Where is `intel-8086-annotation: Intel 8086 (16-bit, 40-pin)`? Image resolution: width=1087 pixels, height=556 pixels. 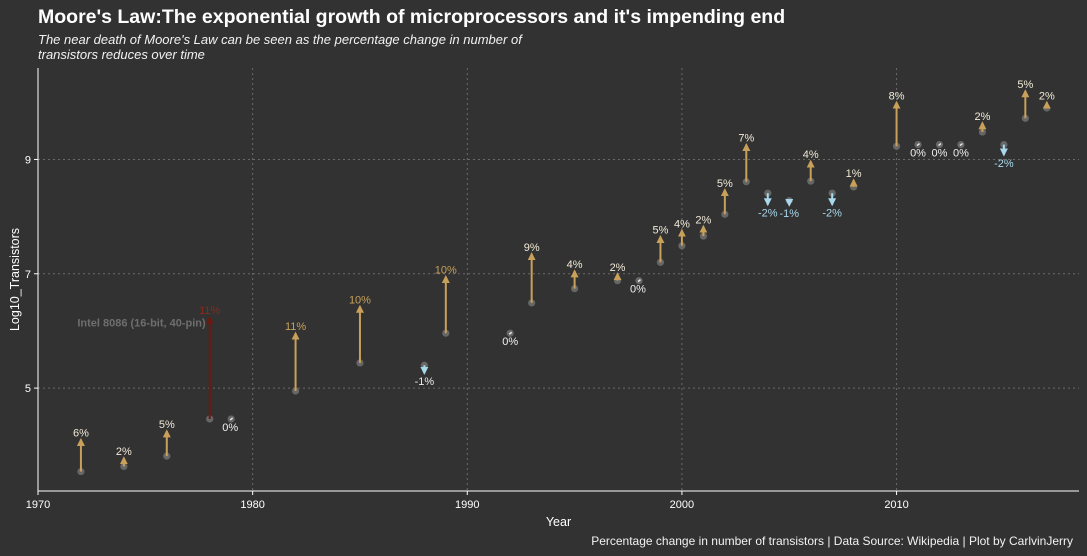
intel-8086-annotation: Intel 8086 (16-bit, 40-pin) is located at coordinates (141, 323).